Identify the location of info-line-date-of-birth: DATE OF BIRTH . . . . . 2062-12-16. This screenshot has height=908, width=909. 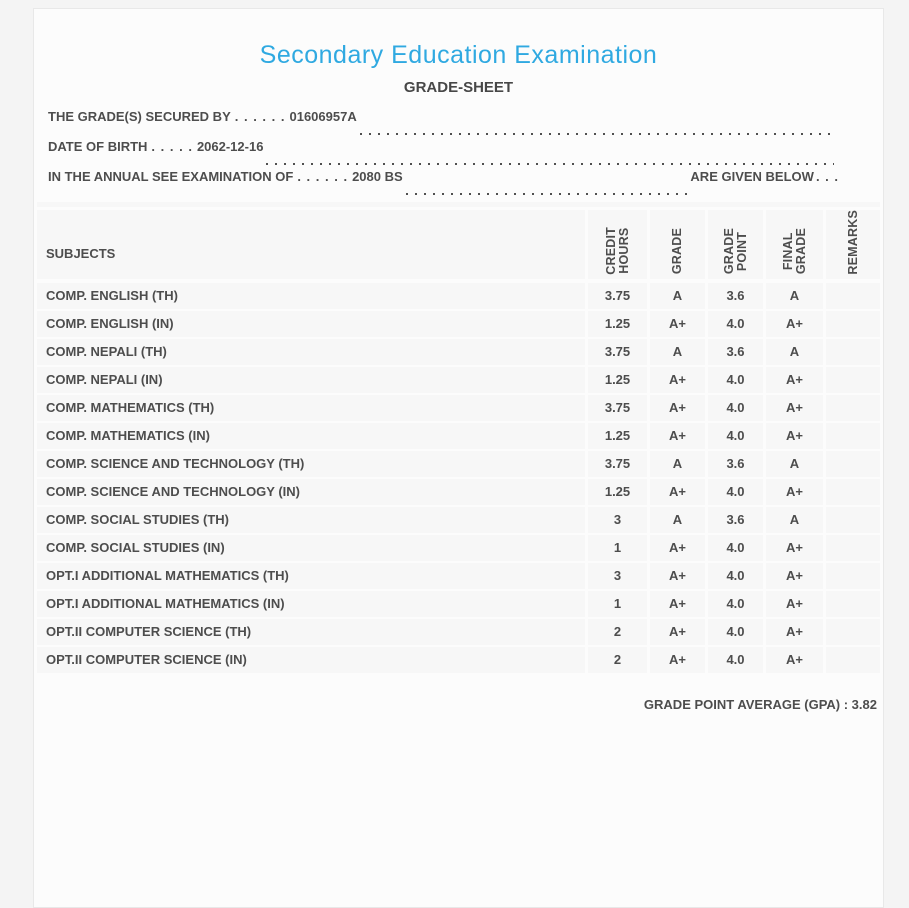
(443, 154).